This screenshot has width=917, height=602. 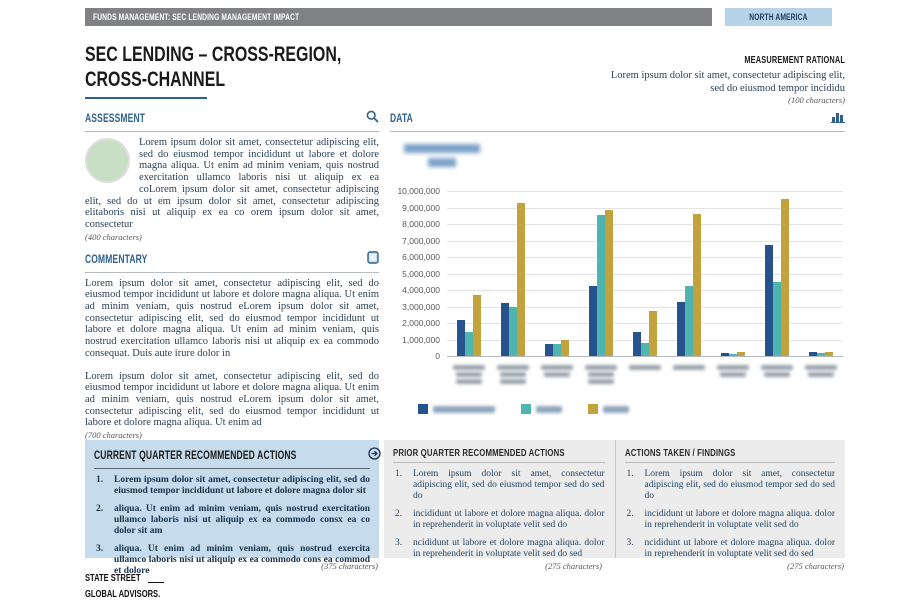 I want to click on region-badge-label: NORTH AMERICA, so click(x=778, y=17).